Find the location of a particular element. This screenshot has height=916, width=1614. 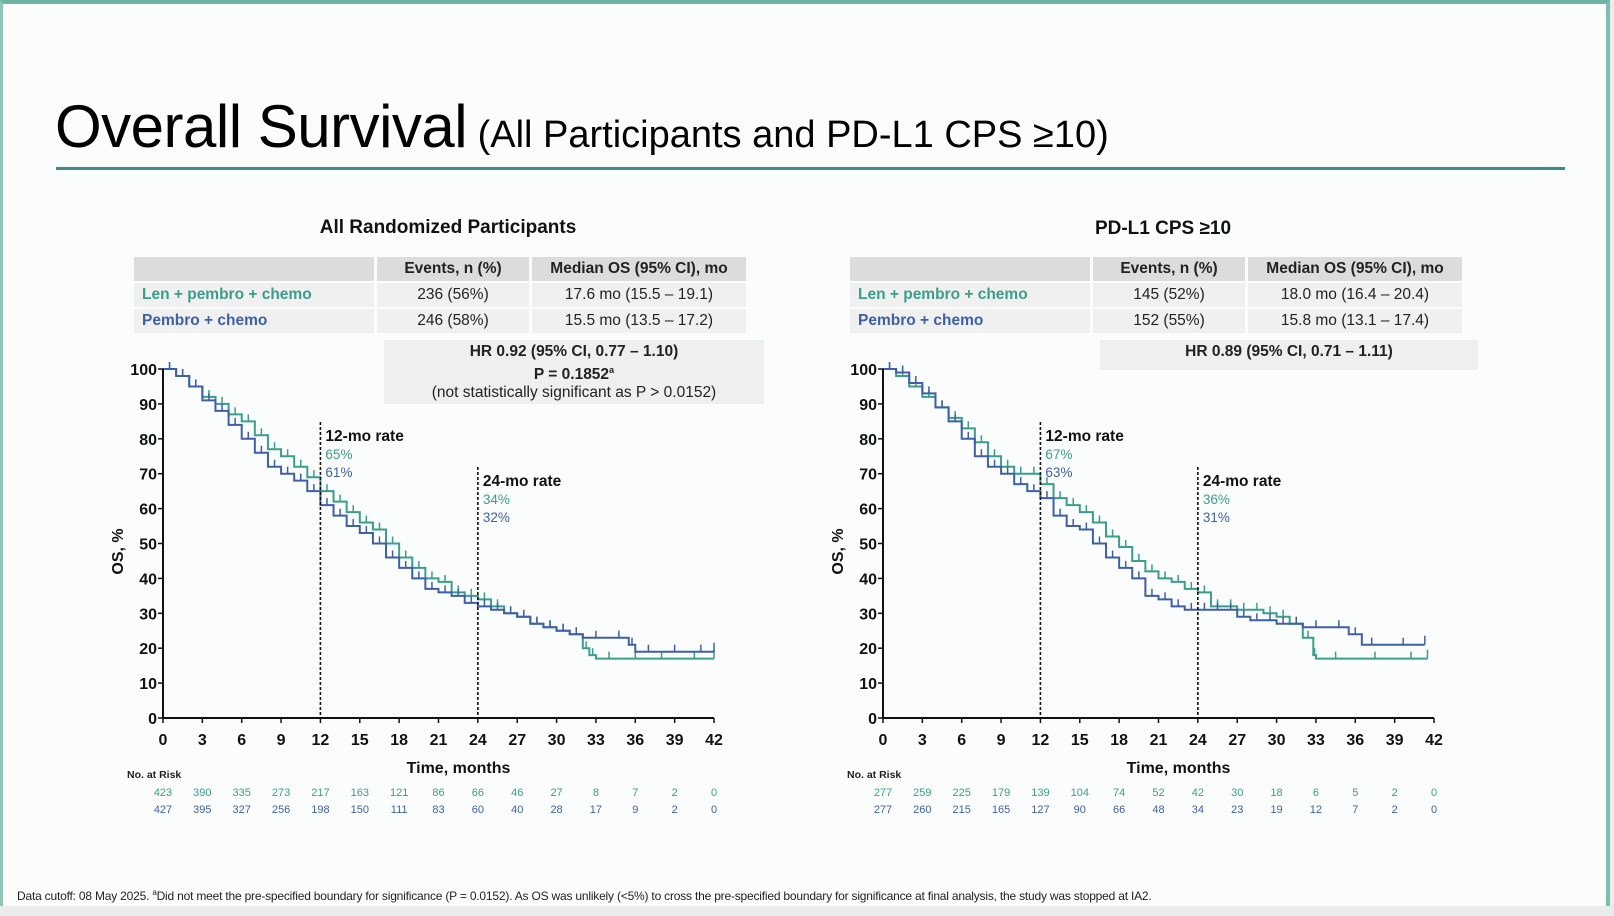

at-risk-value: 27 is located at coordinates (556, 793).